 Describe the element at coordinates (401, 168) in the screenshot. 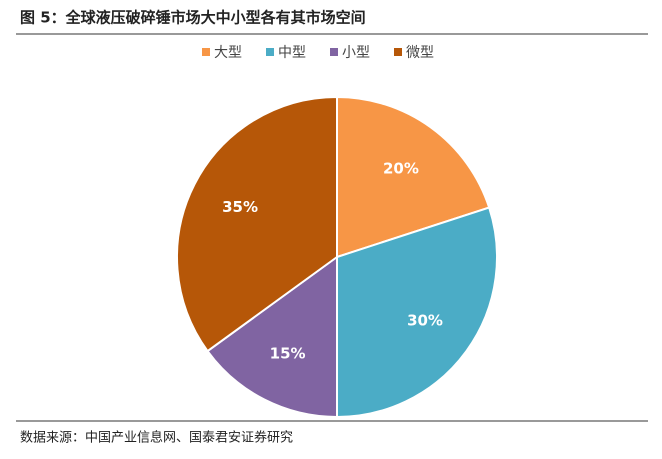

I see `value-label: 20%` at that location.